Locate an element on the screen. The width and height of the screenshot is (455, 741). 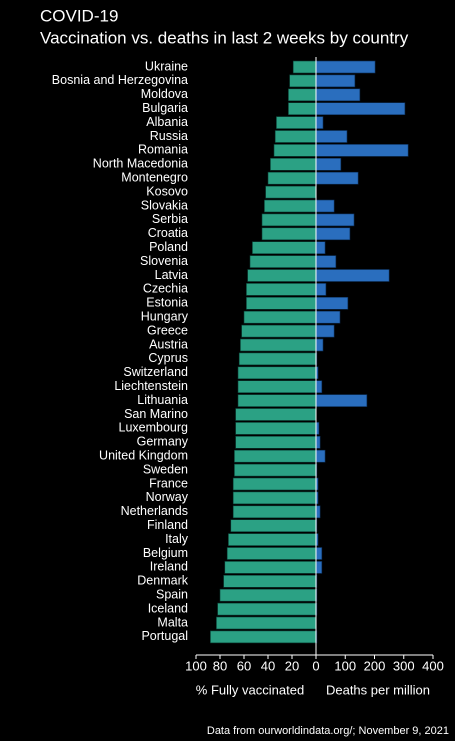
category-label: Croatia is located at coordinates (168, 233).